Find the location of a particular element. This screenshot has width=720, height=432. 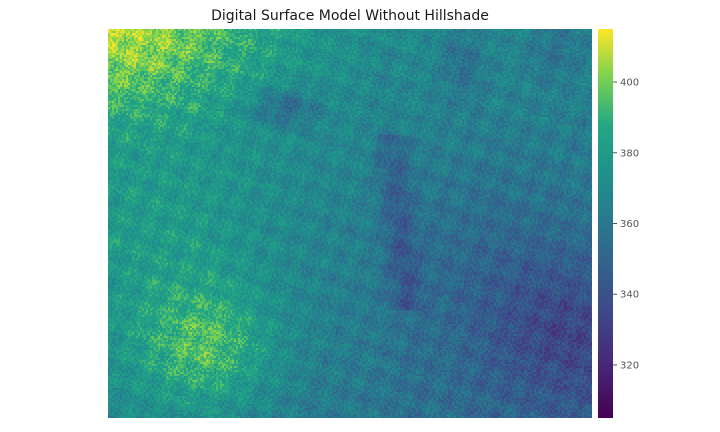

chart-title: Digital Surface Model Without Hillshade is located at coordinates (350, 16).